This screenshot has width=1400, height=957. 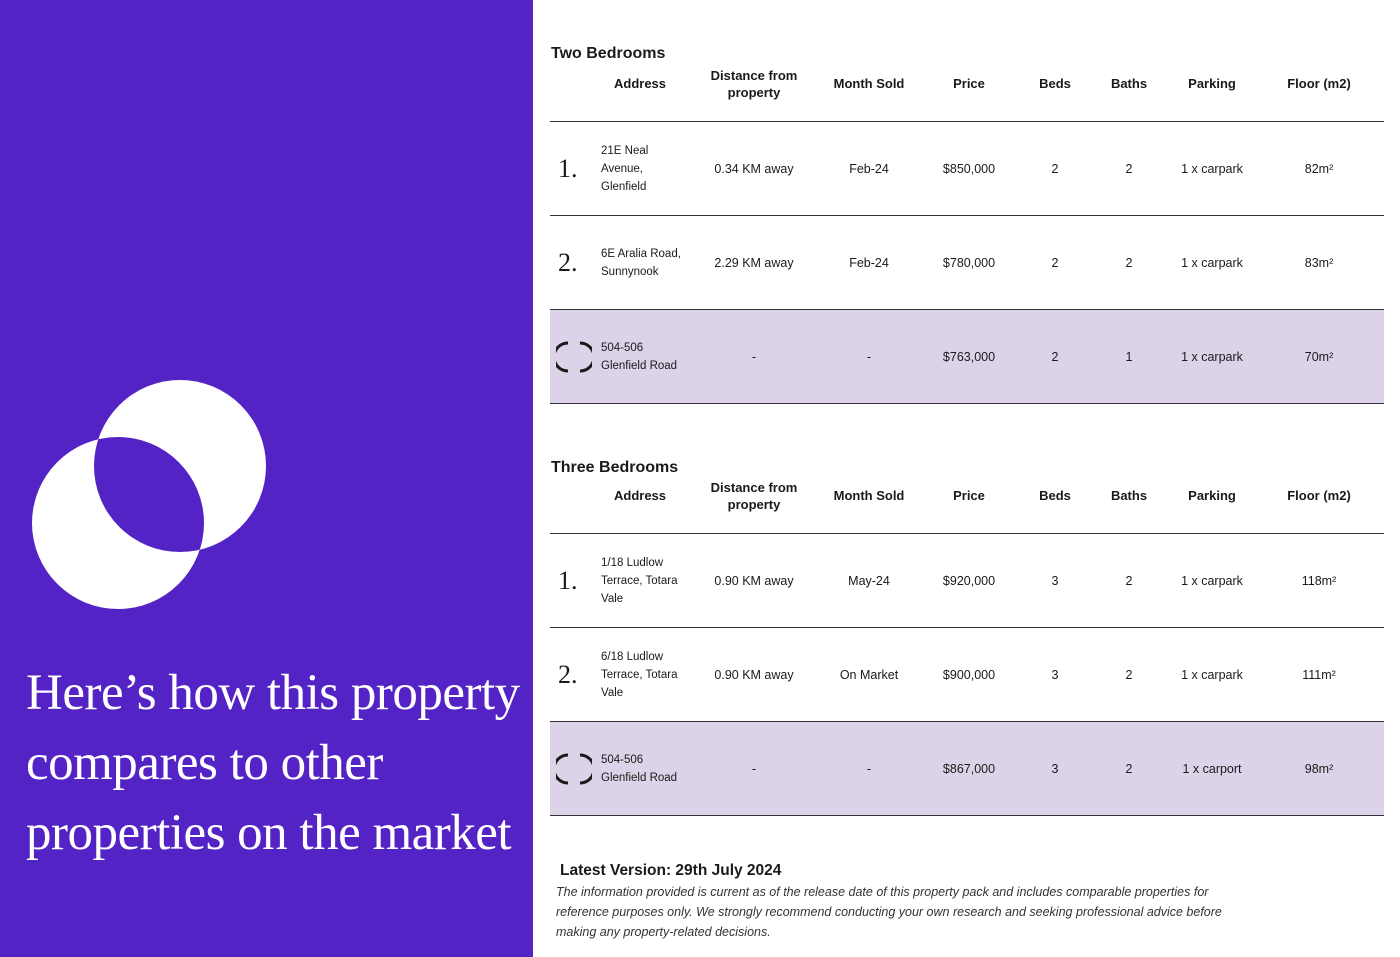 What do you see at coordinates (1319, 768) in the screenshot?
I see `row-floor: 98m²` at bounding box center [1319, 768].